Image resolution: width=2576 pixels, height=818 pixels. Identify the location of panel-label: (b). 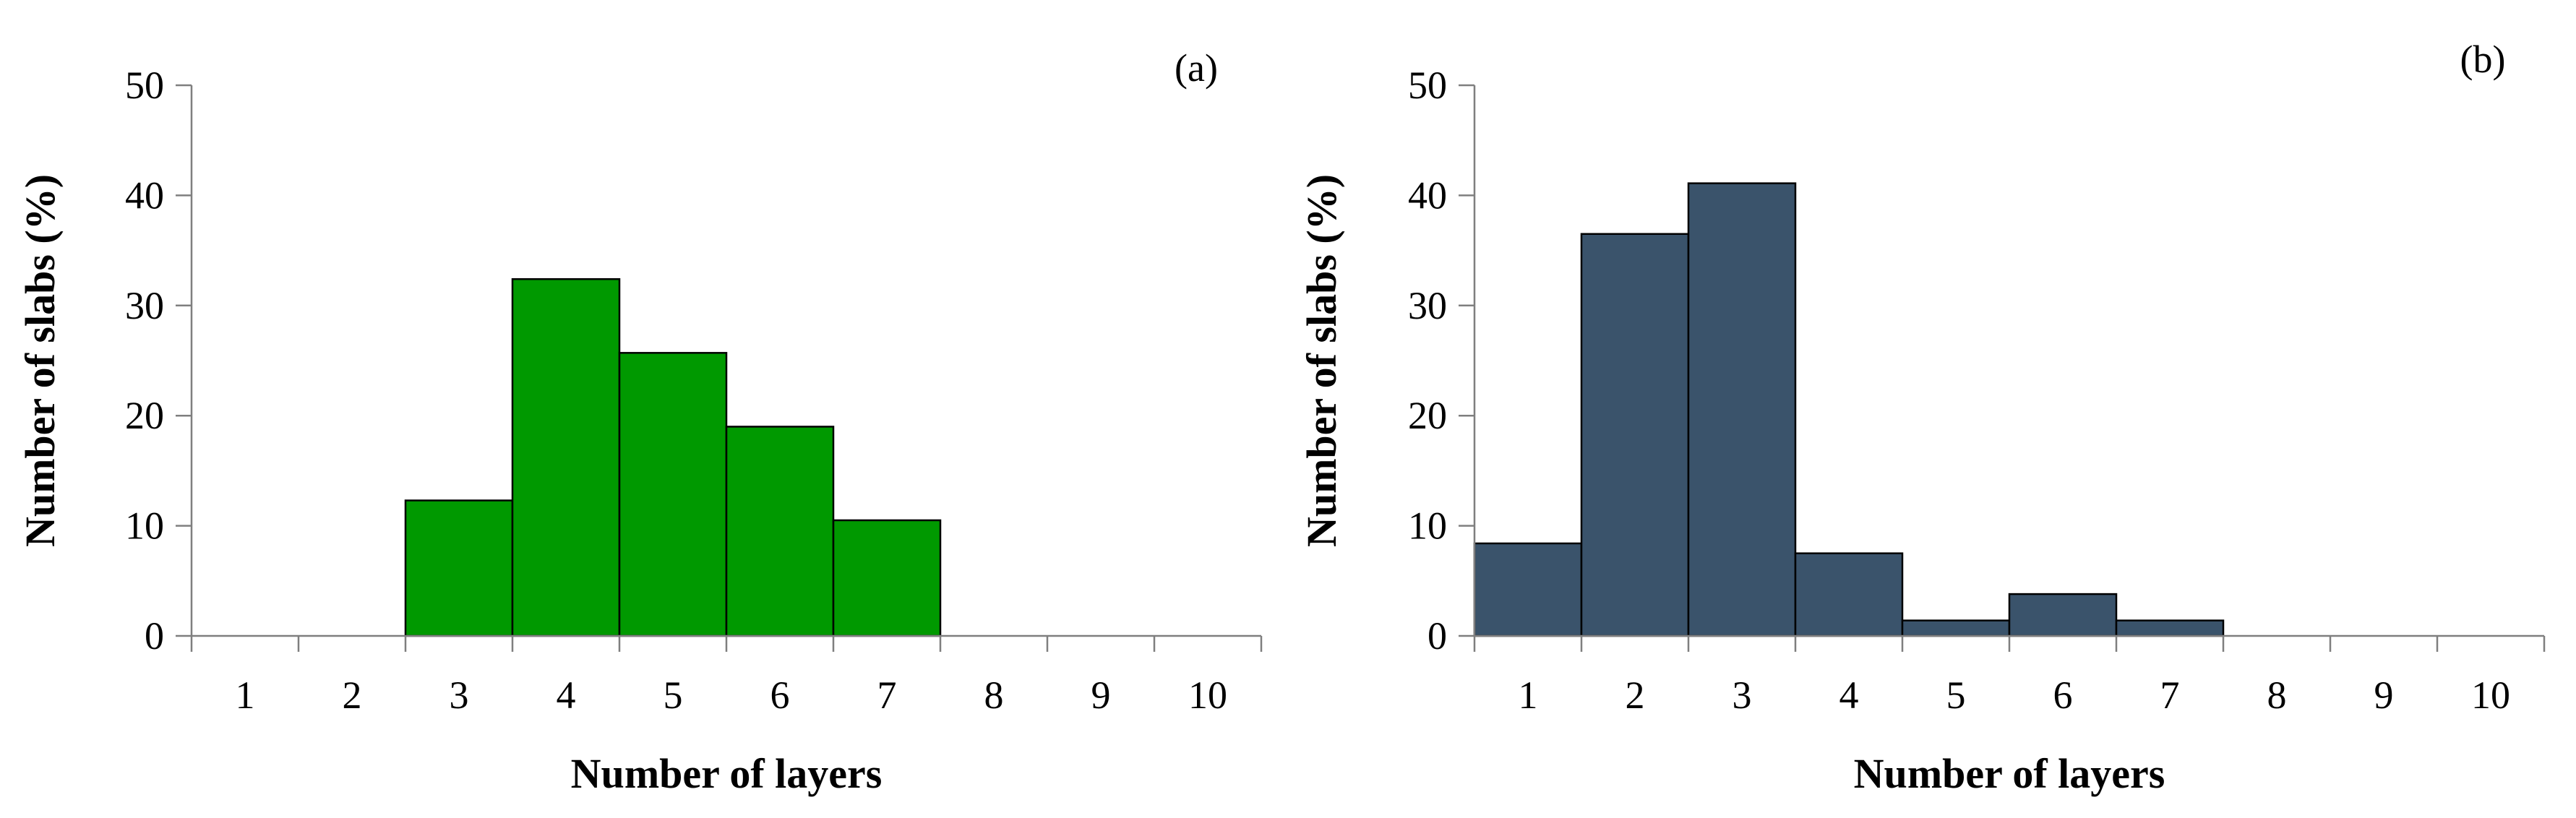
(2483, 59).